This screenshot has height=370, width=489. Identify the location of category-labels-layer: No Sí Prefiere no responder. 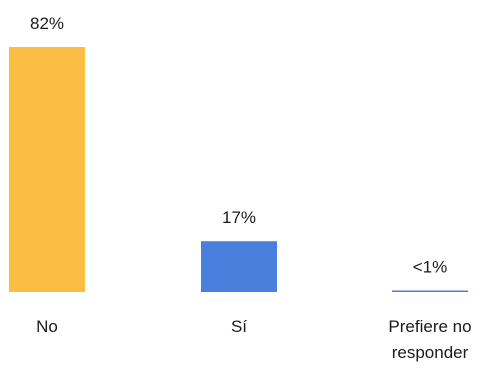
(253, 339).